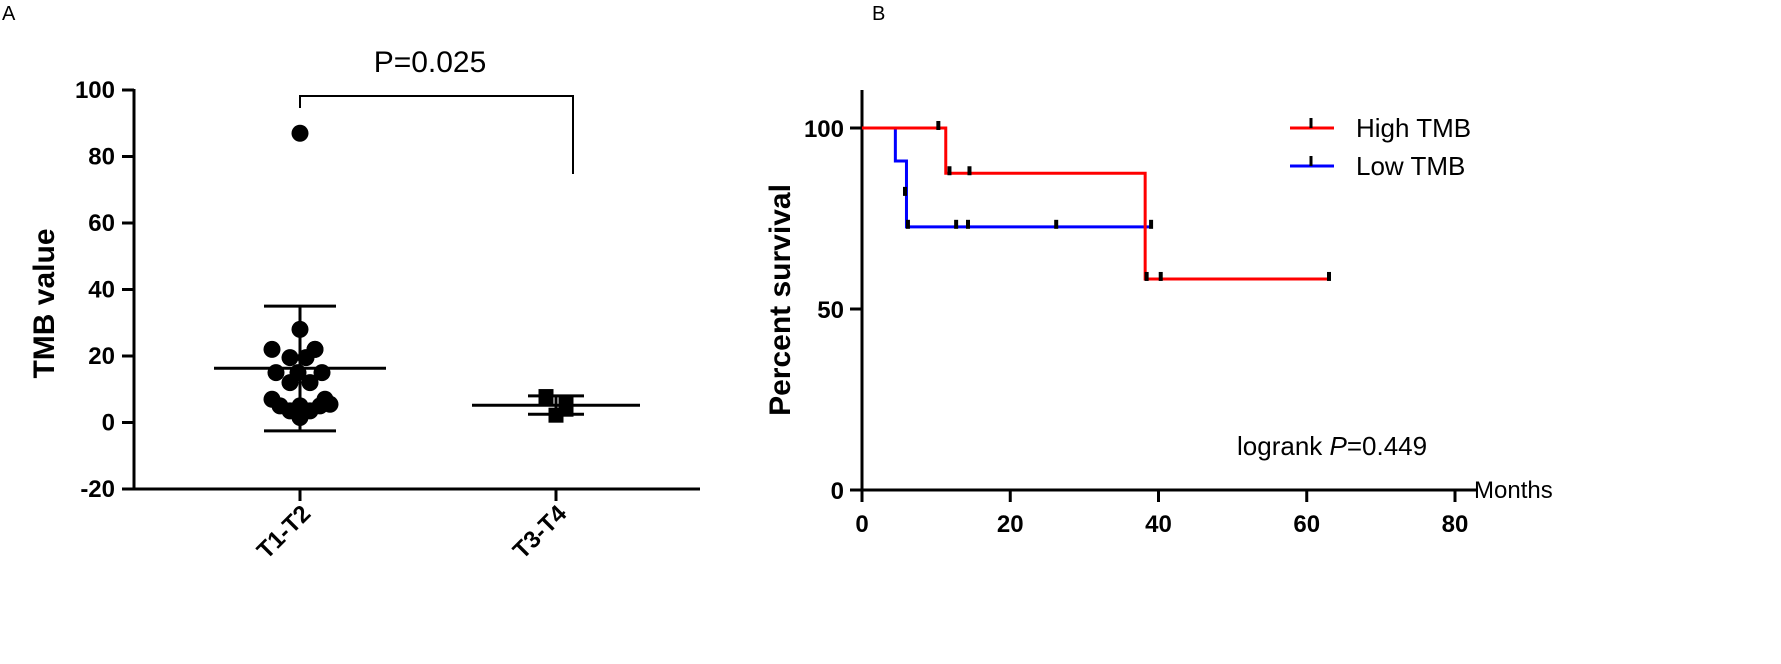 The width and height of the screenshot is (1781, 664). Describe the element at coordinates (101, 157) in the screenshot. I see `a-y-tick-label: 80` at that location.